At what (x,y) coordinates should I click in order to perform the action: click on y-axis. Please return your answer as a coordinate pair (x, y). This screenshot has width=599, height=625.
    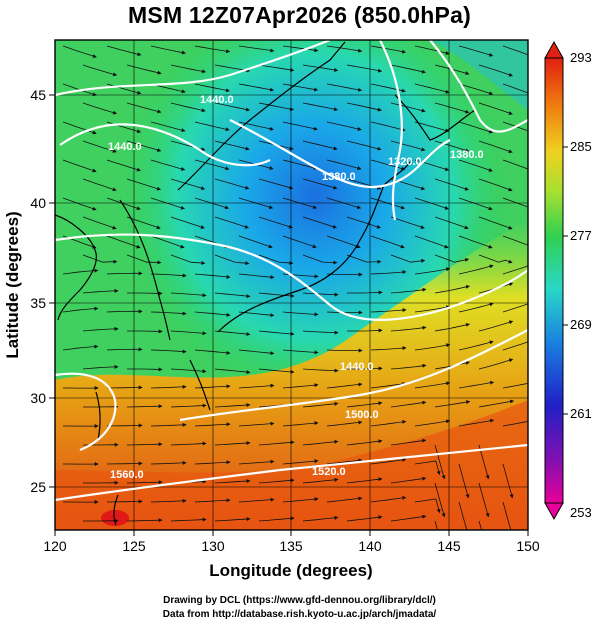
    Looking at the image, I should click on (52, 291).